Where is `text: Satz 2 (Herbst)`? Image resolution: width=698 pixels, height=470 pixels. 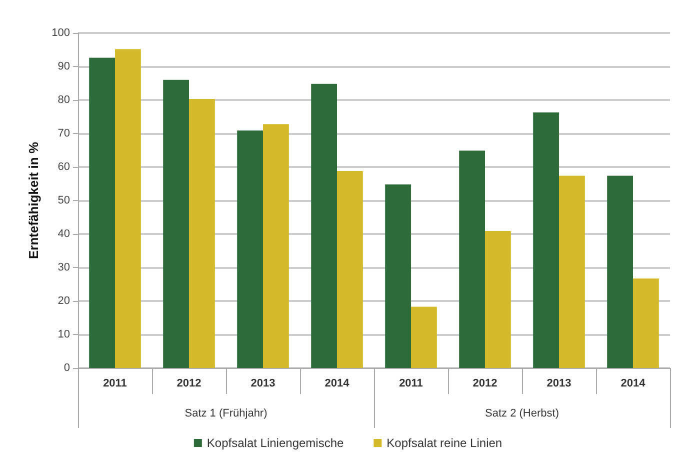 text: Satz 2 (Herbst) is located at coordinates (522, 414).